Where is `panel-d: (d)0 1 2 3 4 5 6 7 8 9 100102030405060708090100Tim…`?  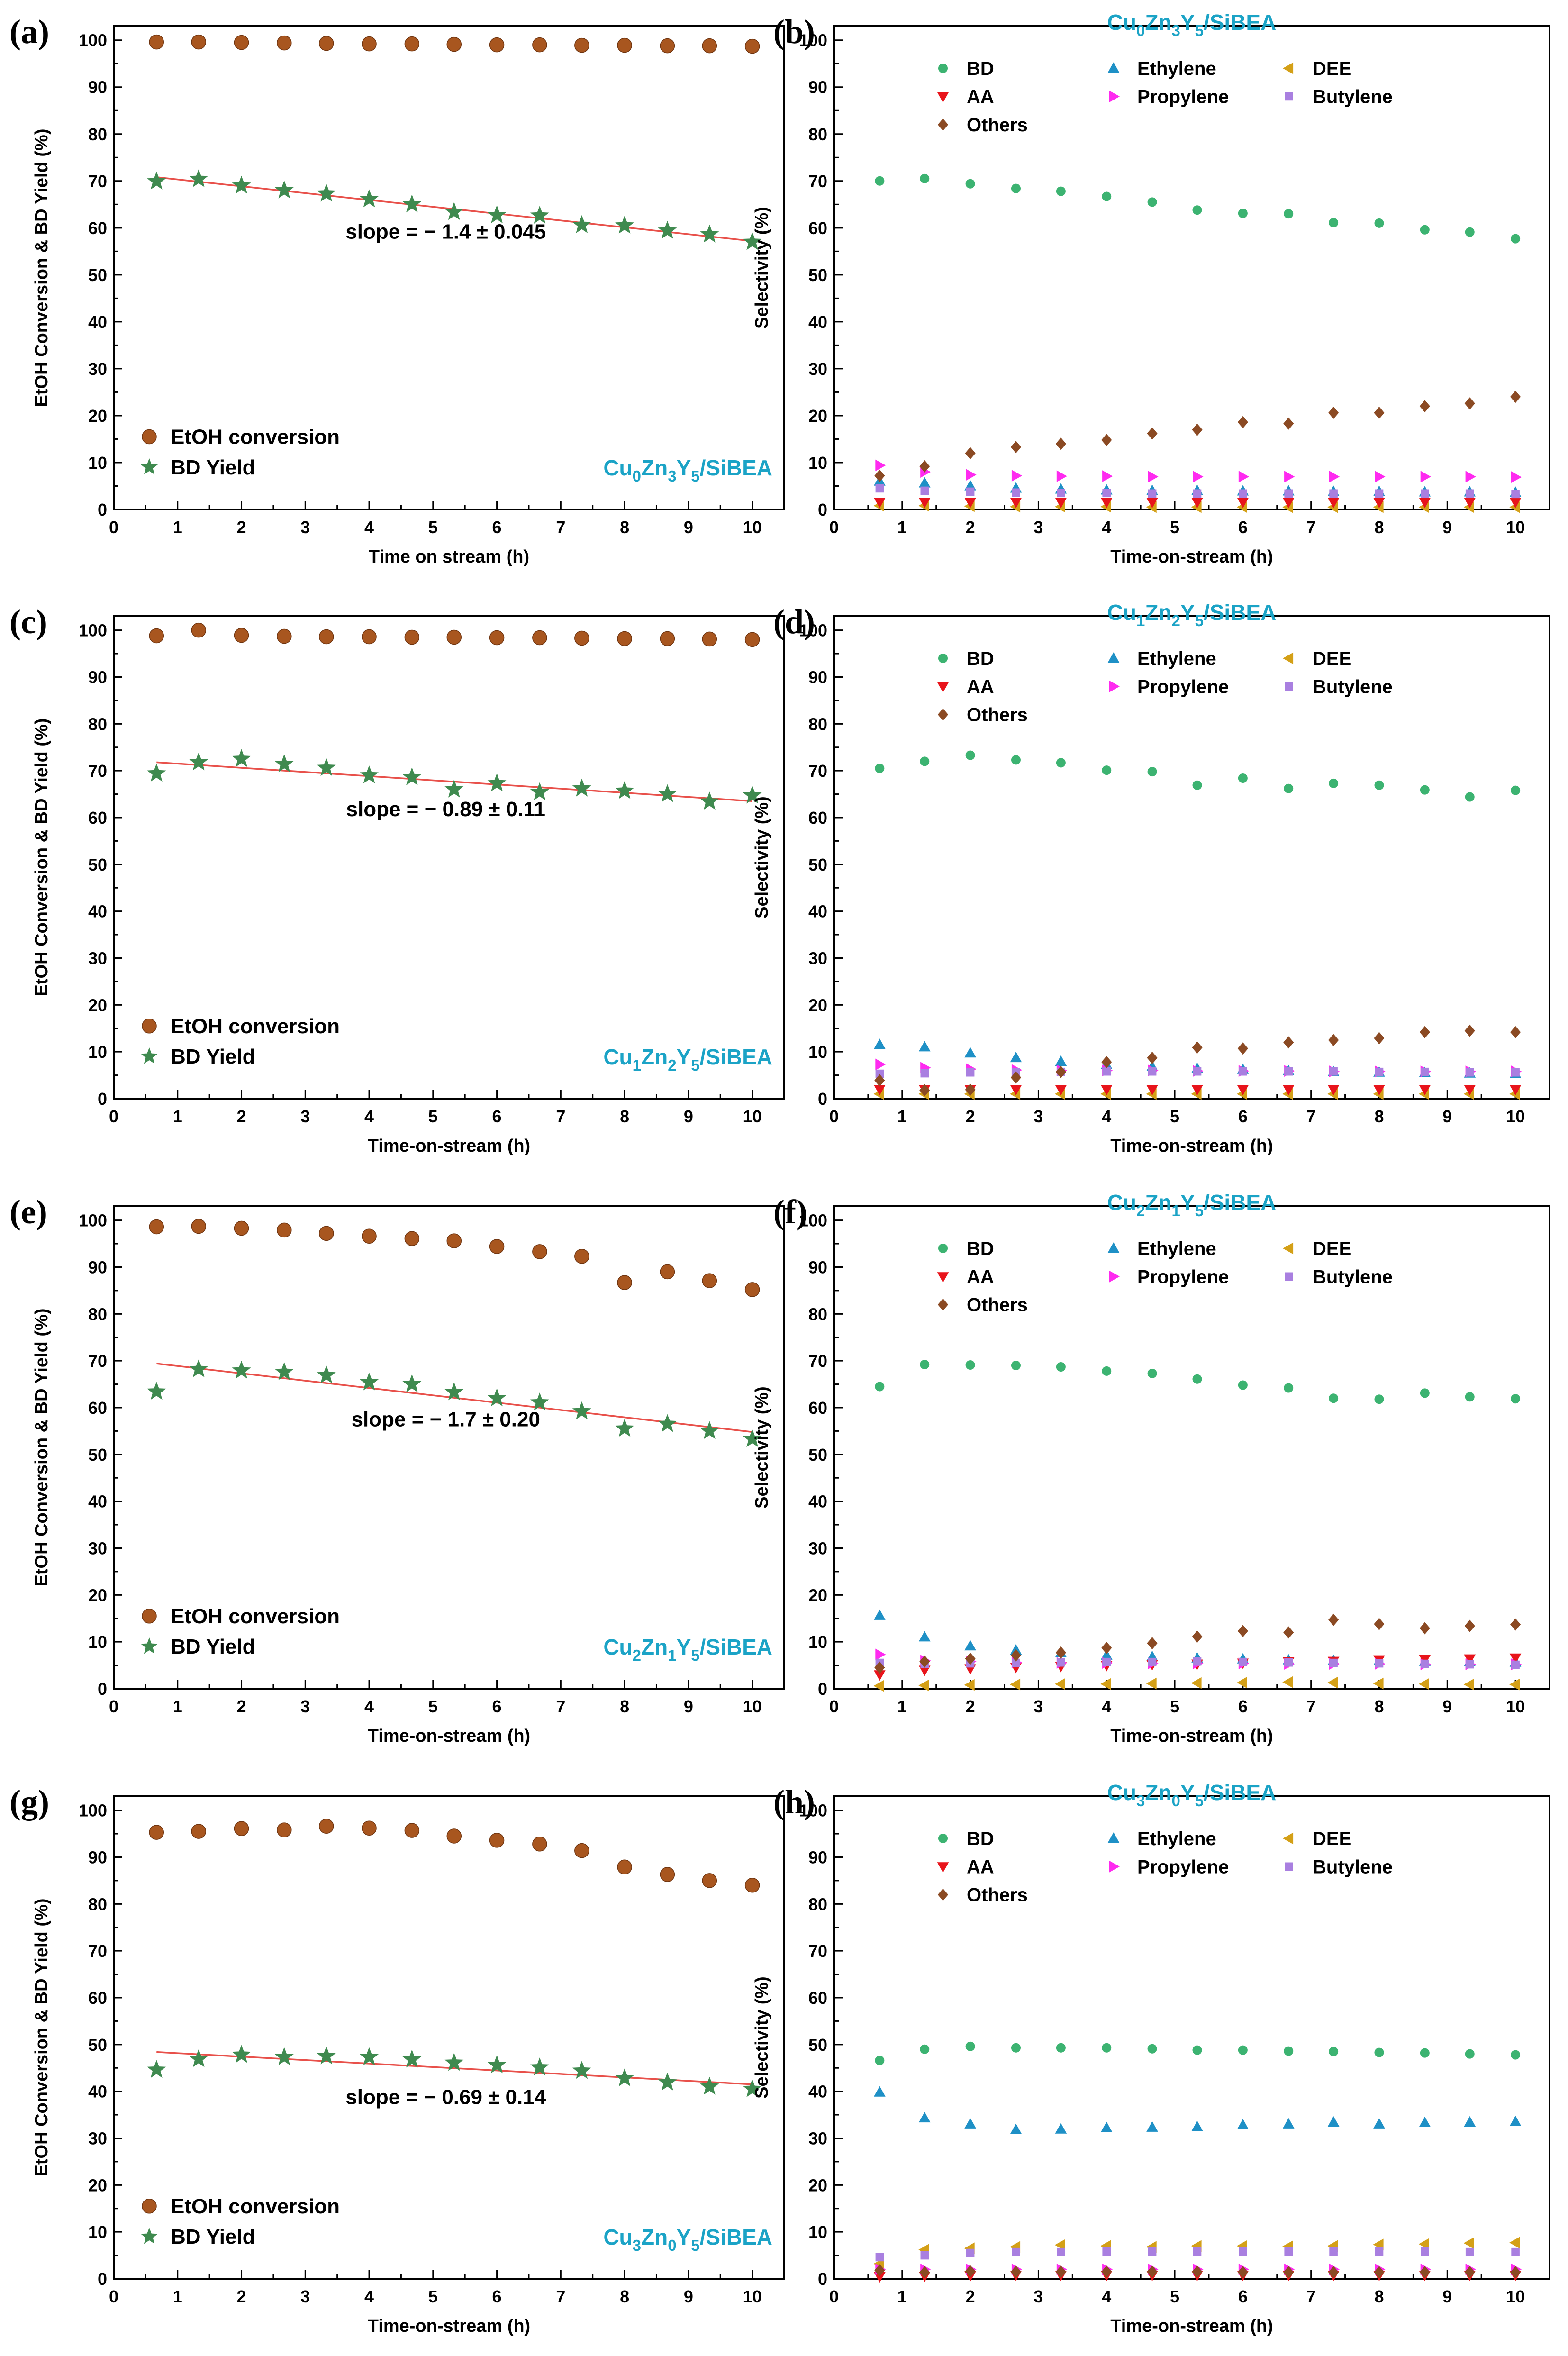 panel-d: (d)0 1 2 3 4 5 6 7 8 9 100102030405060708090100Tim… is located at coordinates (1151, 878).